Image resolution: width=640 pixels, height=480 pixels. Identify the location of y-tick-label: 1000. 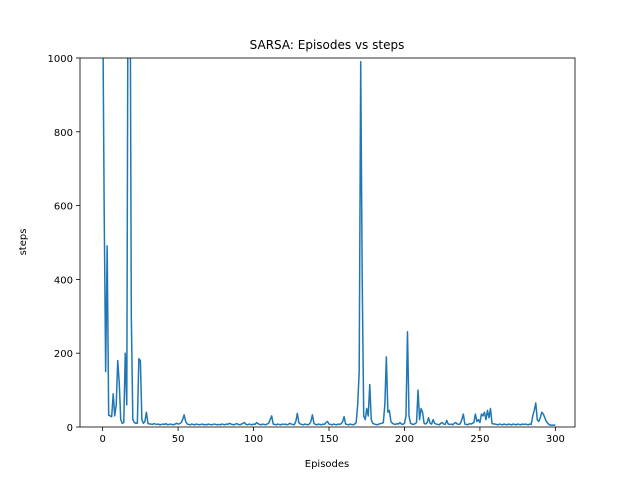
(60, 59).